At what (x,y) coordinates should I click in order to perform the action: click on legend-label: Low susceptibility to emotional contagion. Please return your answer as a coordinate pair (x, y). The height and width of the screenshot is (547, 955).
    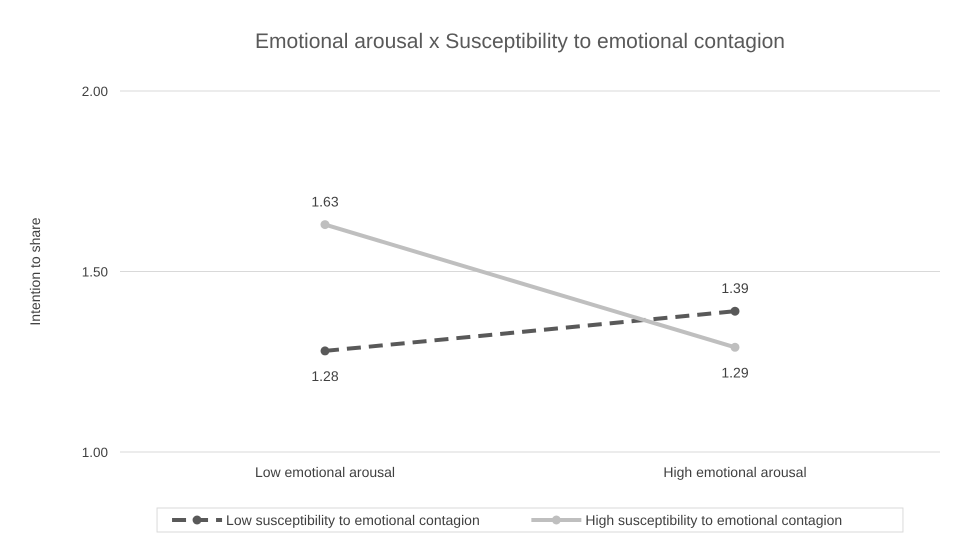
    Looking at the image, I should click on (353, 520).